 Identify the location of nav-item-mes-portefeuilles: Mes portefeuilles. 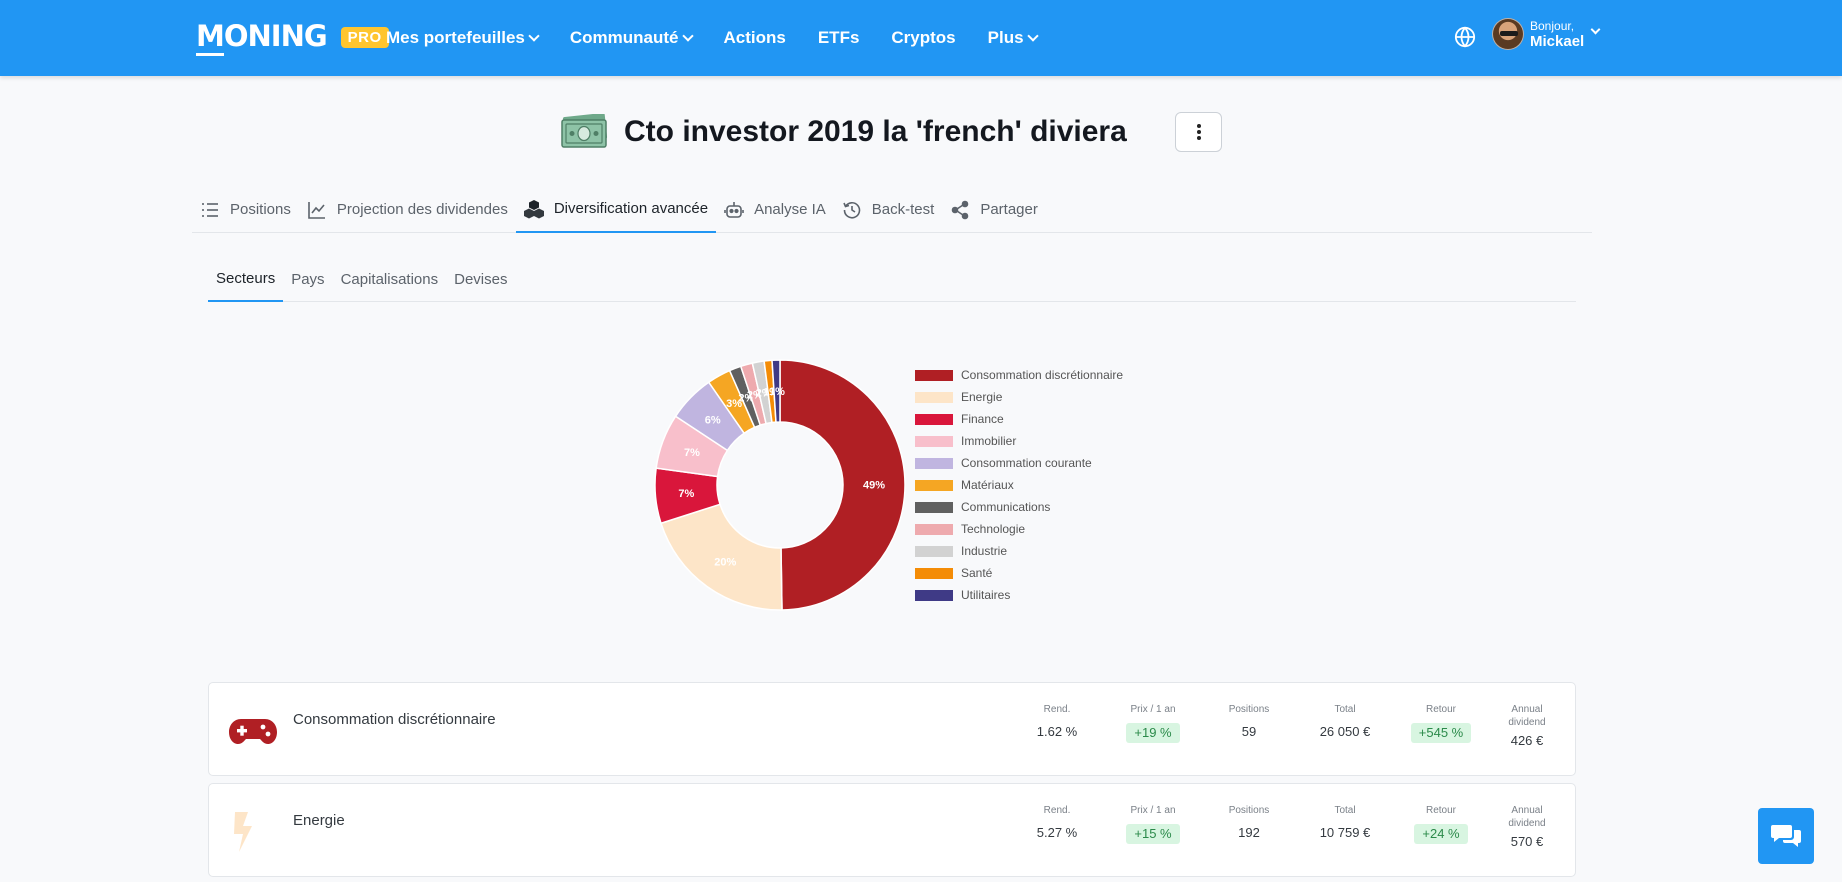
(463, 38).